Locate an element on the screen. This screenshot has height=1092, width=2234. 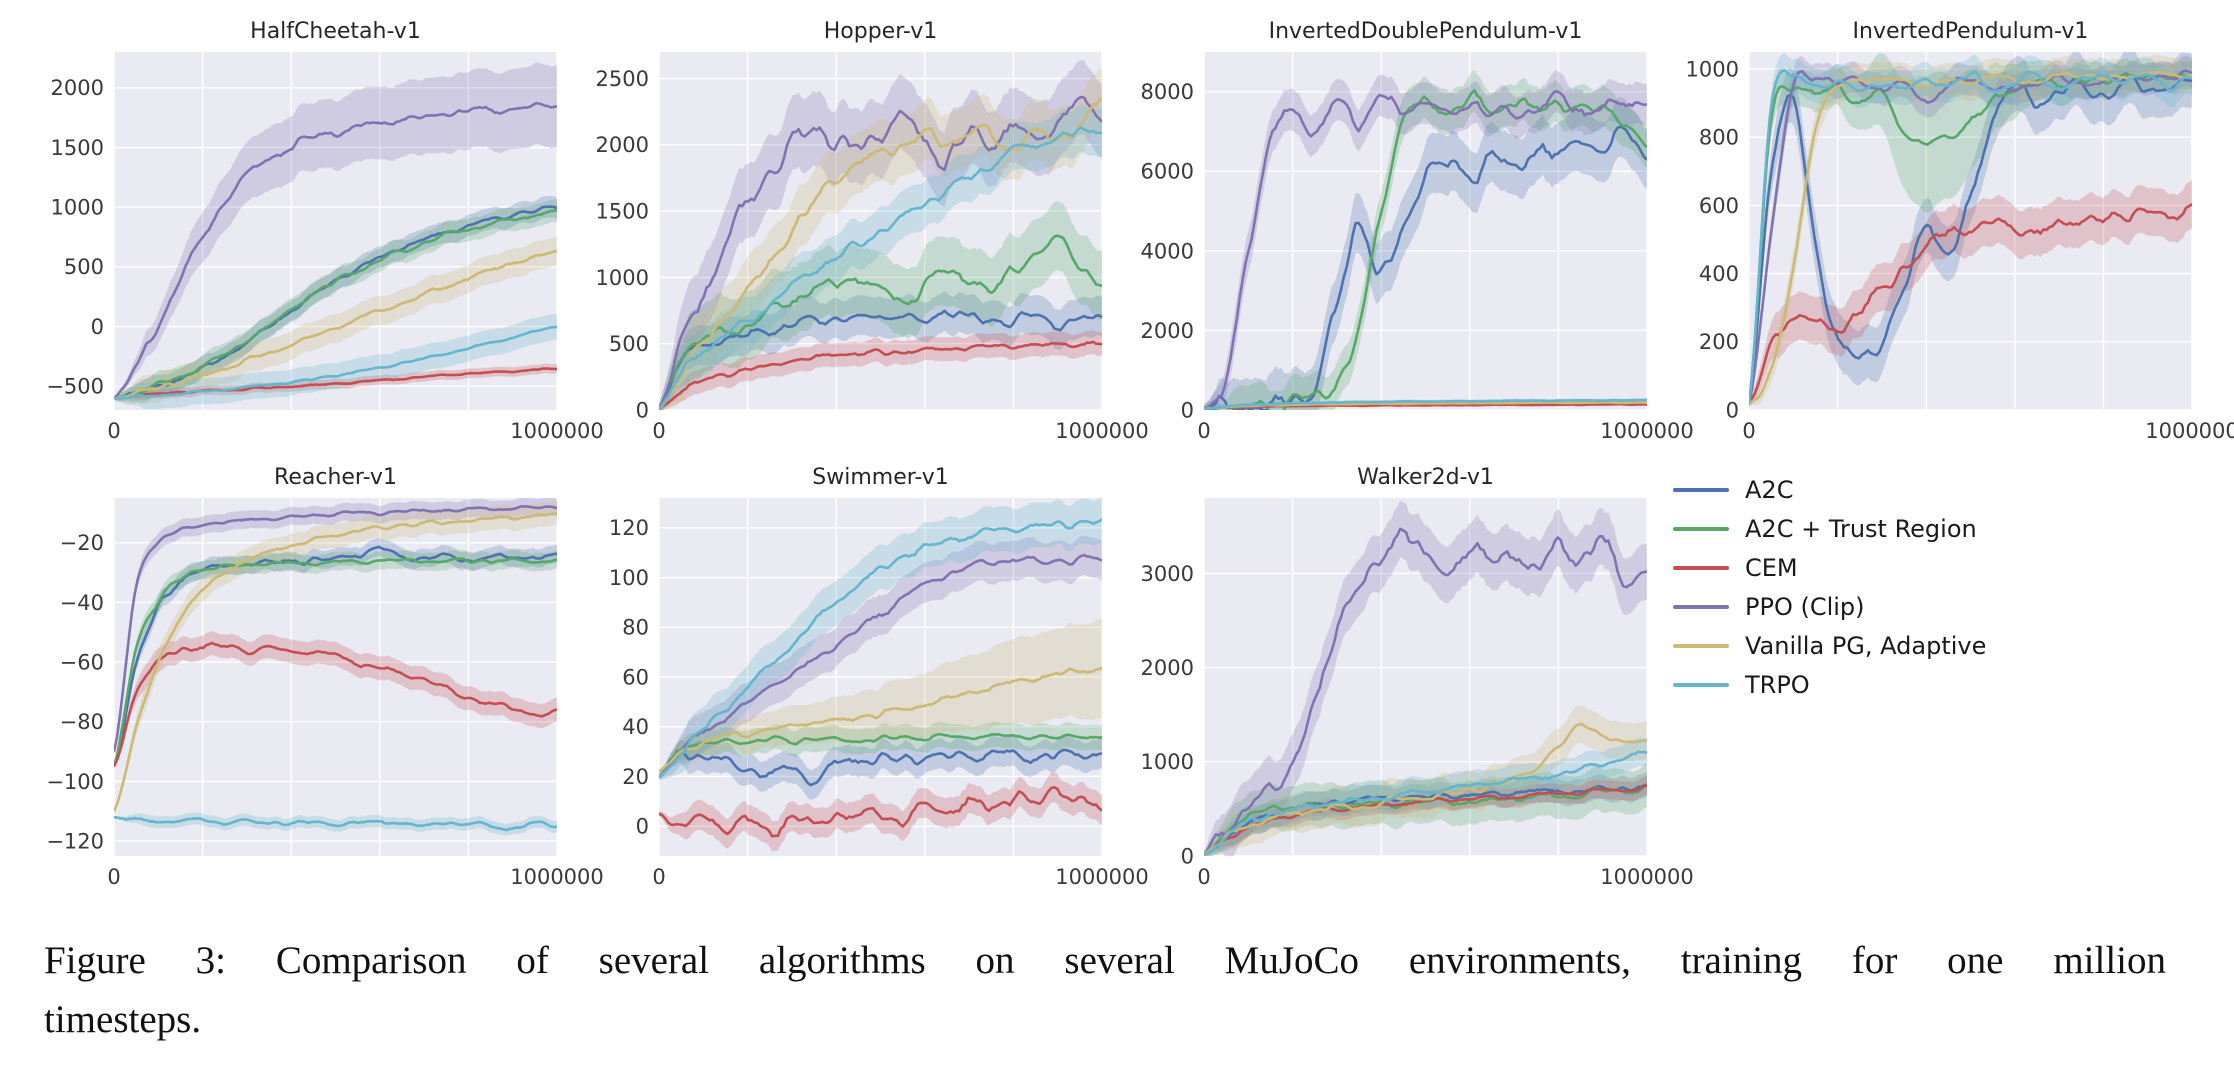
y-tick-label: −120 is located at coordinates (75, 841).